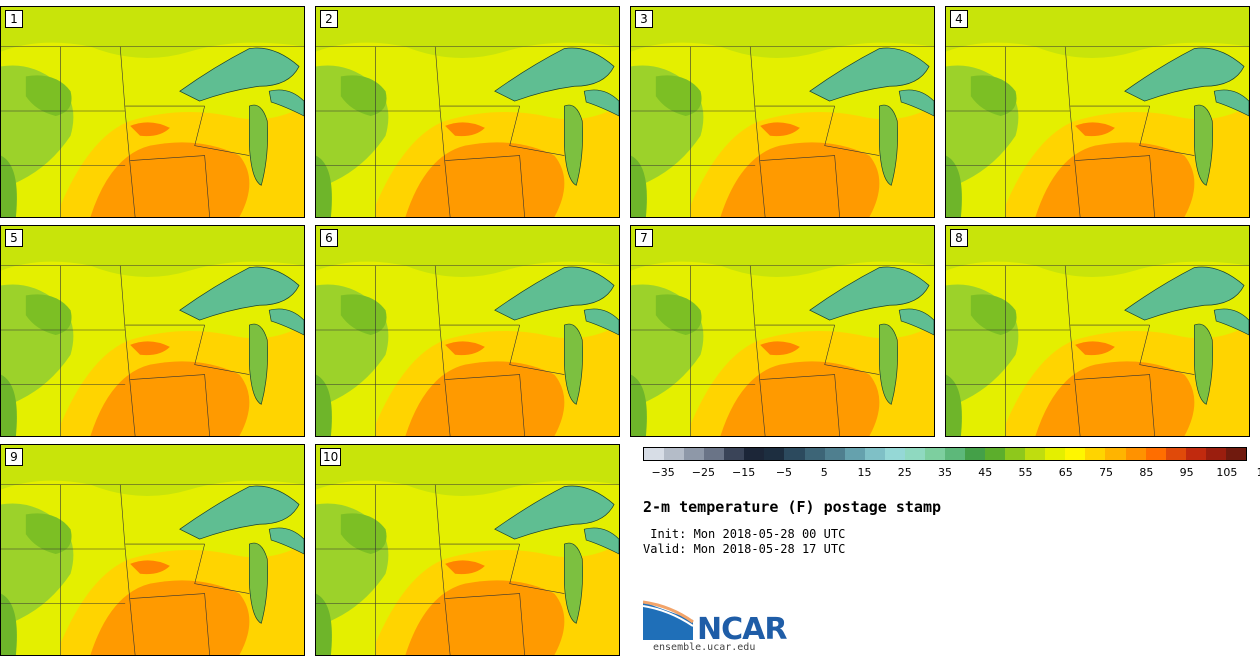  Describe the element at coordinates (331, 457) in the screenshot. I see `panel-number-label: 10` at that location.